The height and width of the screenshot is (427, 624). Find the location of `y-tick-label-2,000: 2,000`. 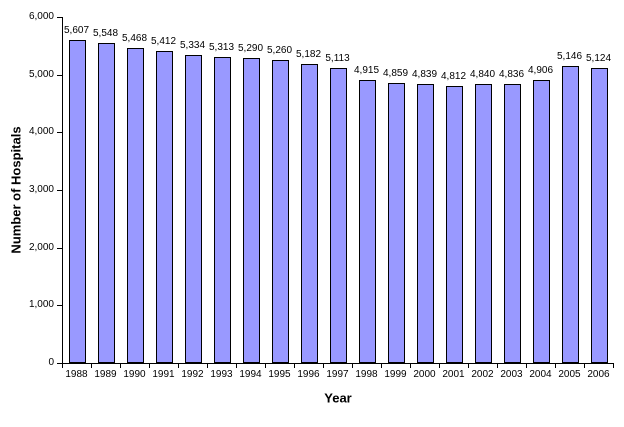

y-tick-label-2,000: 2,000 is located at coordinates (41, 247).